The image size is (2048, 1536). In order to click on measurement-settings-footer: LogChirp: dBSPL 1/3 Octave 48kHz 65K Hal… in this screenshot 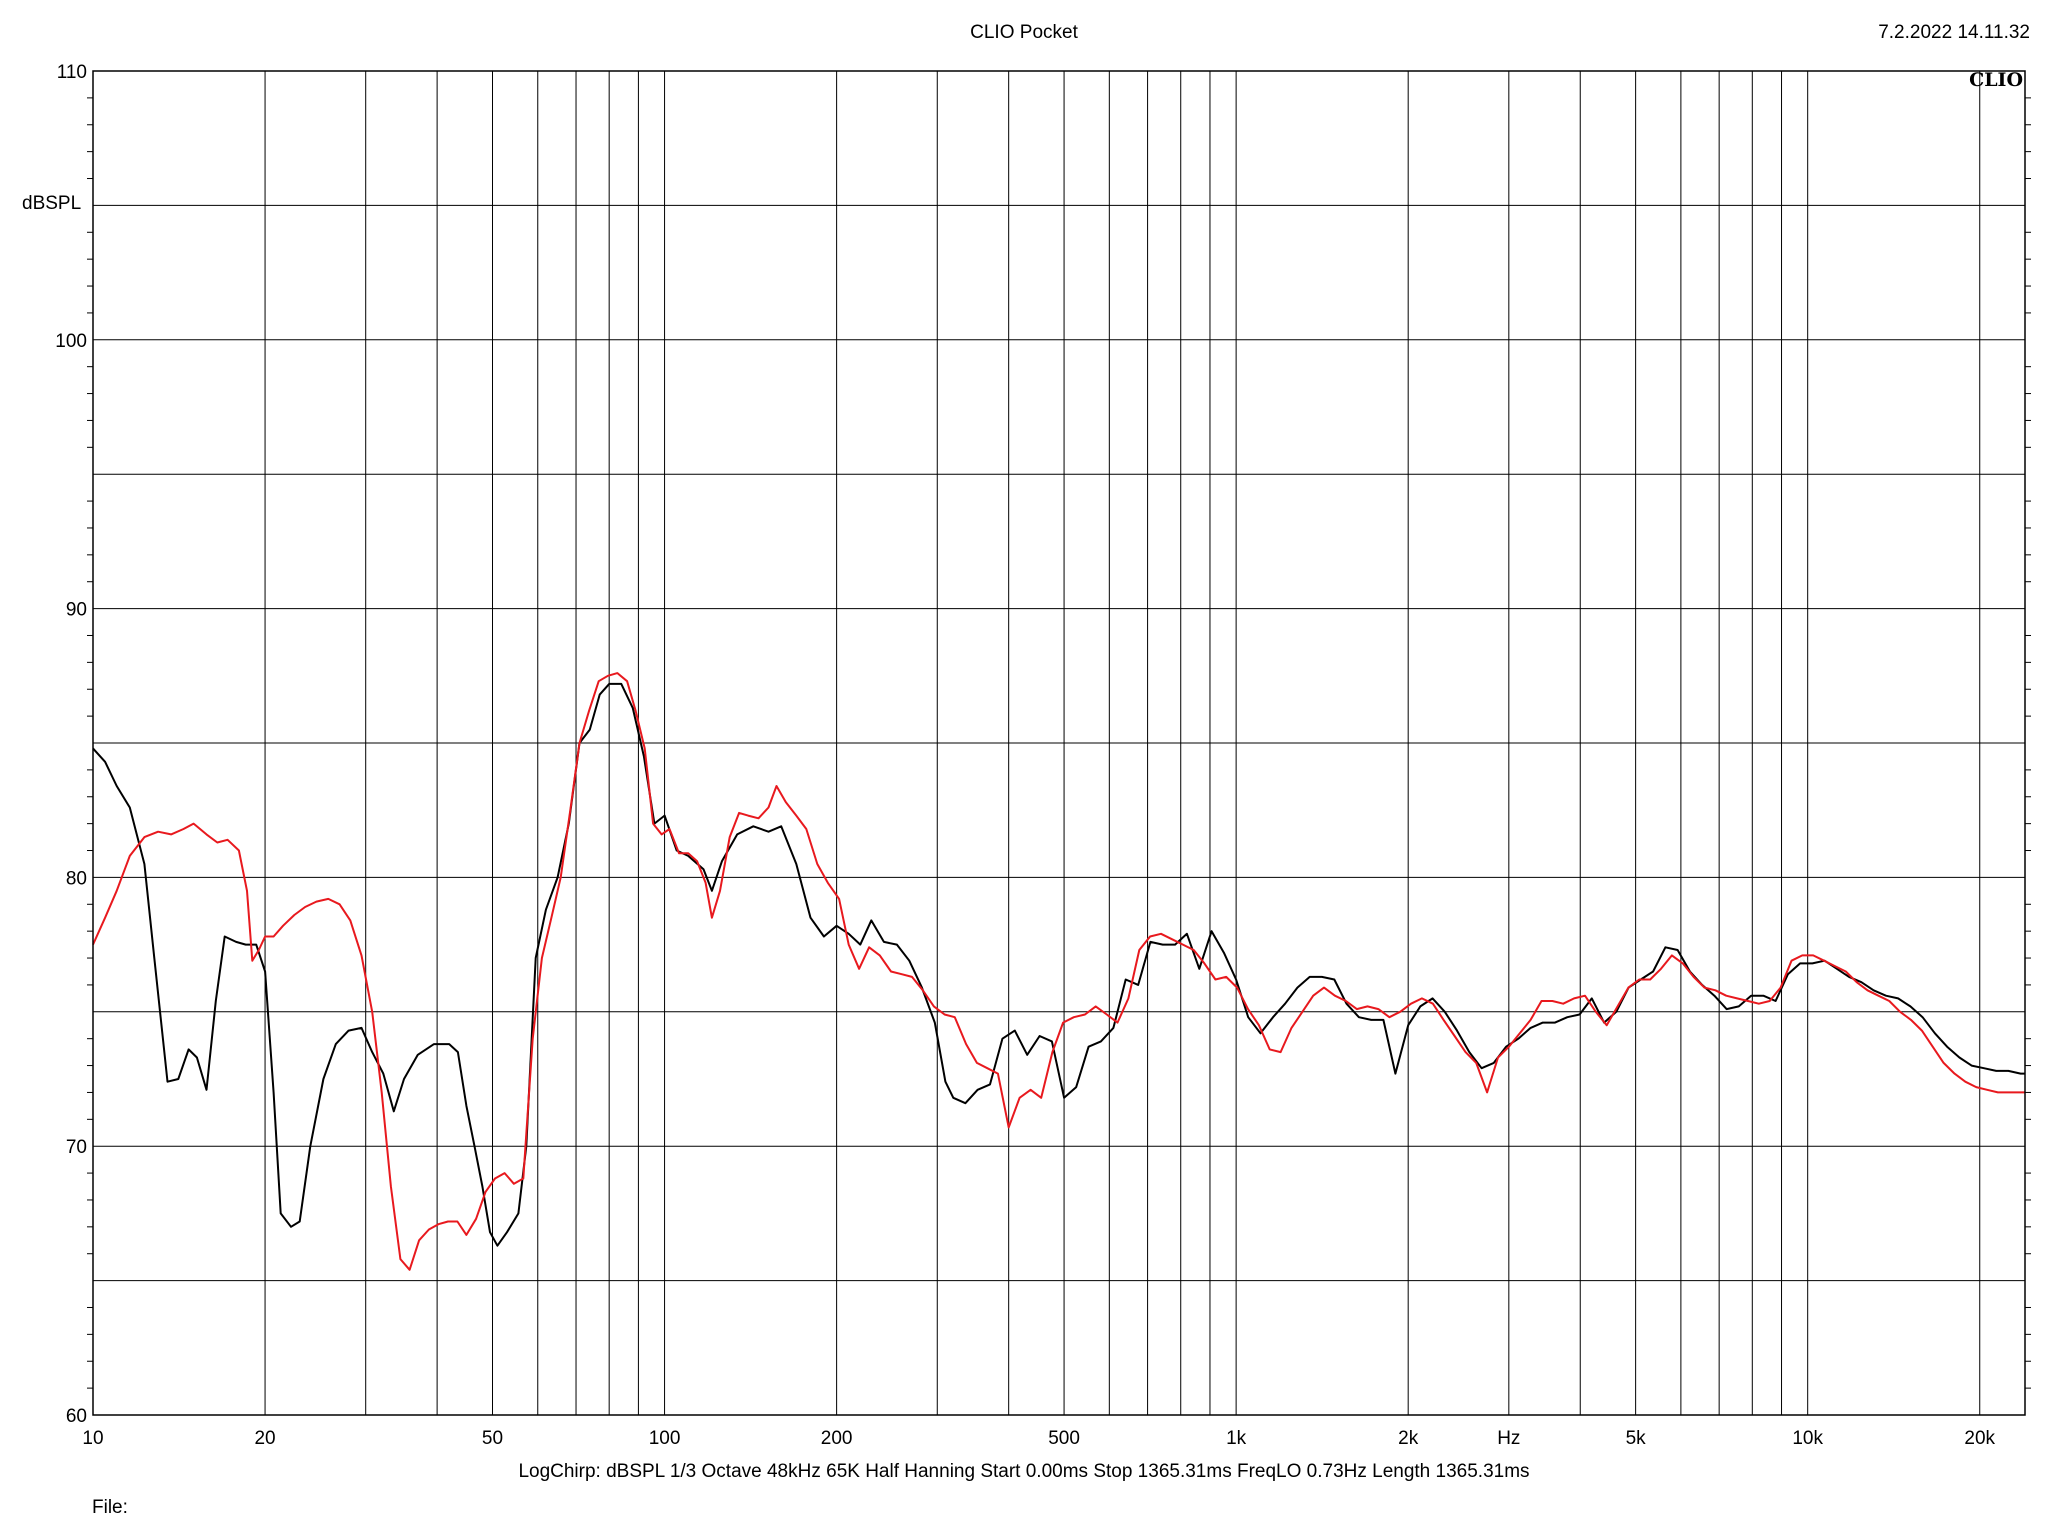, I will do `click(1024, 1471)`.